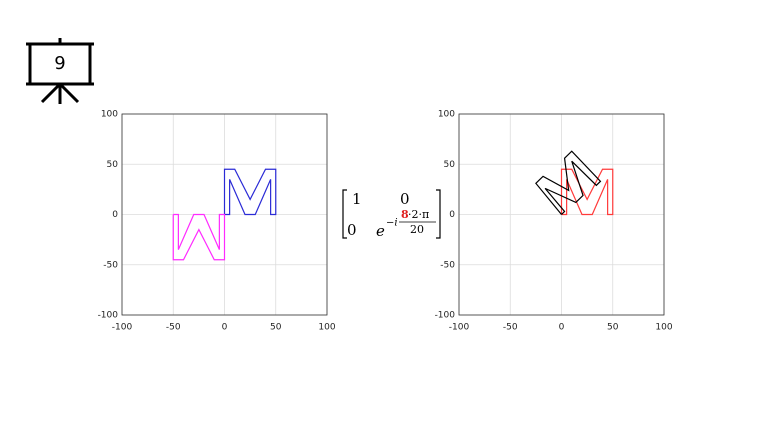  I want to click on matrix-entry: 1, so click(357, 199).